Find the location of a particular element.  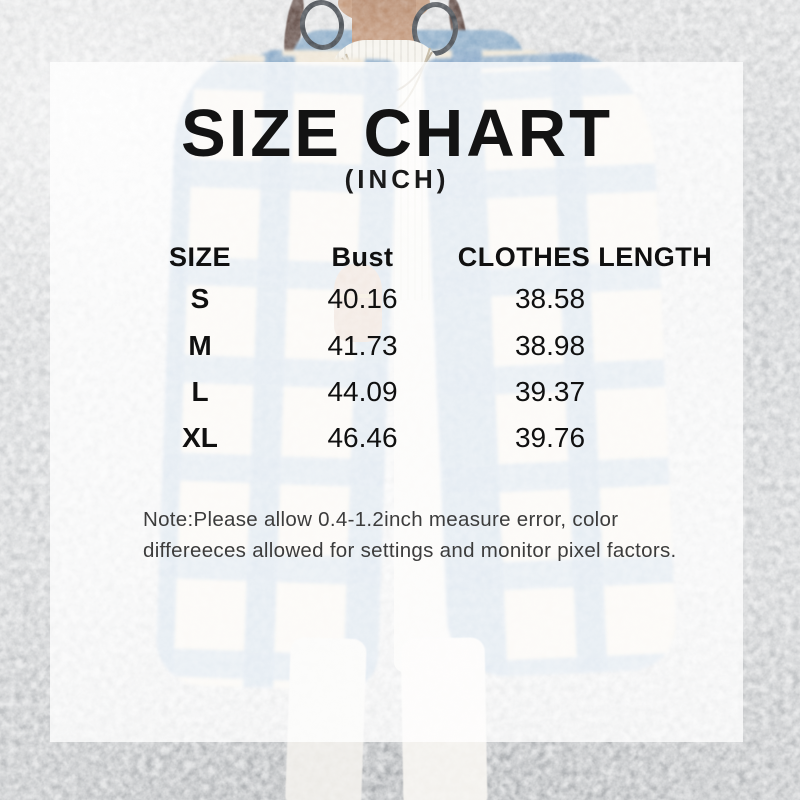

size-chart-title: SIZE CHART is located at coordinates (397, 133).